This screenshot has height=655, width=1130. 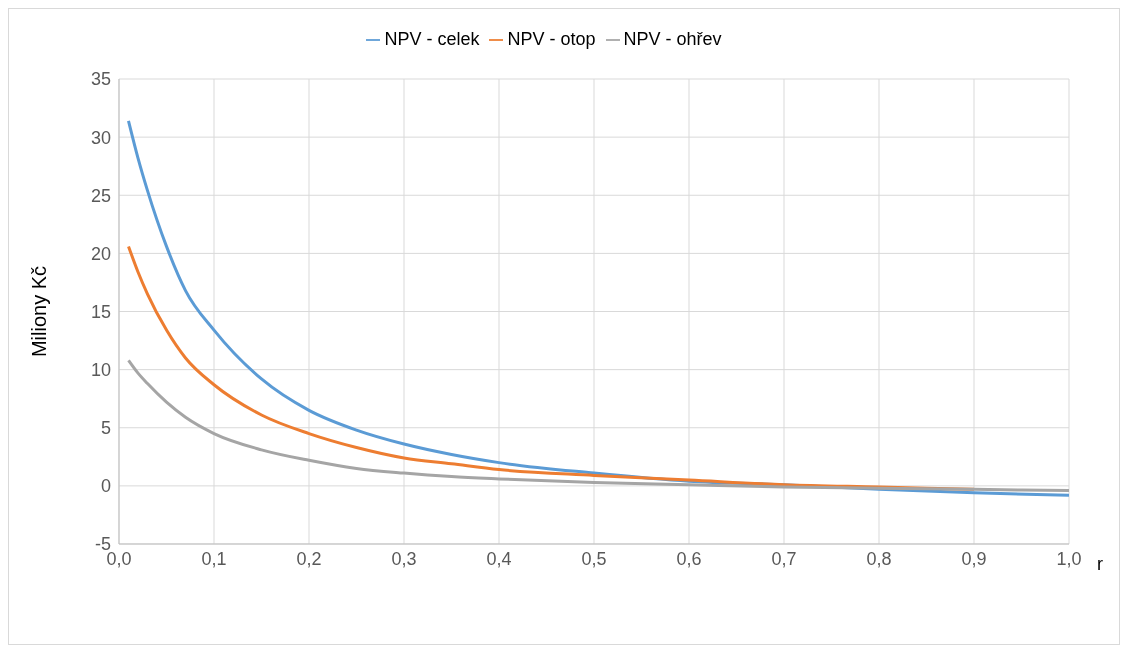 What do you see at coordinates (214, 558) in the screenshot?
I see `x-tick-label: 0,1` at bounding box center [214, 558].